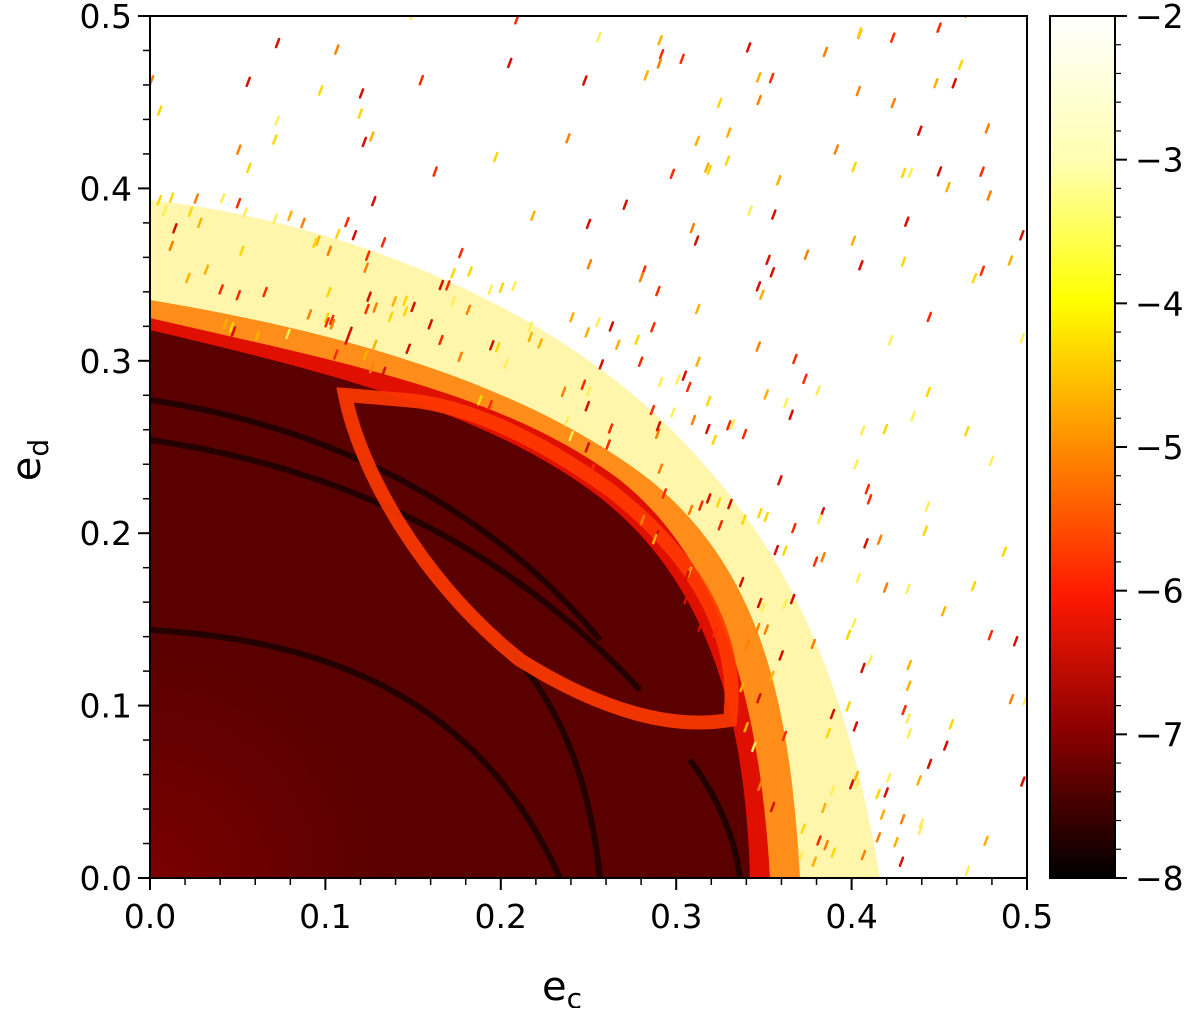 This screenshot has width=1200, height=1012. What do you see at coordinates (1082, 447) in the screenshot?
I see `colorbar` at bounding box center [1082, 447].